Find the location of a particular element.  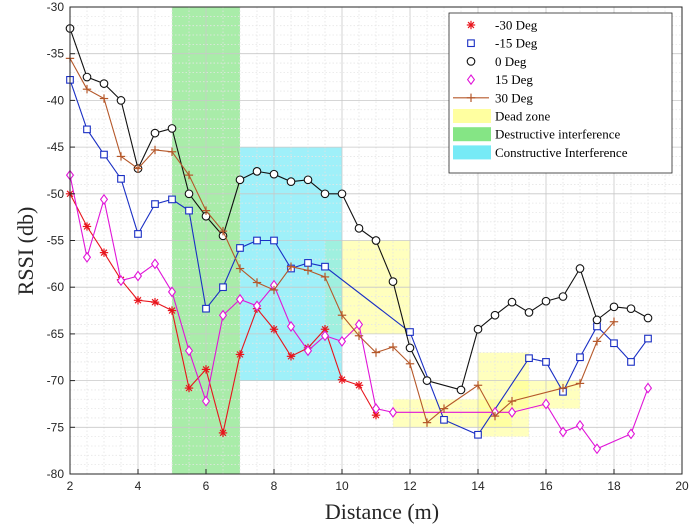

x-tick-label: 18 is located at coordinates (614, 486).